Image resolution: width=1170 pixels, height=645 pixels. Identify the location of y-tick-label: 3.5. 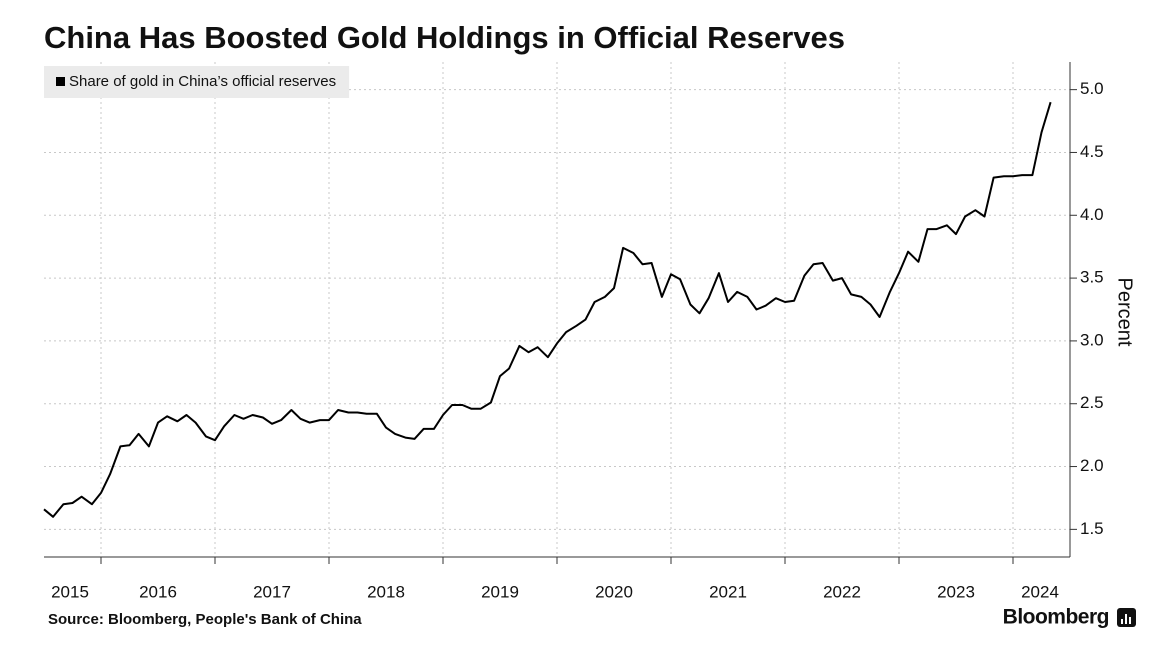
(1092, 277).